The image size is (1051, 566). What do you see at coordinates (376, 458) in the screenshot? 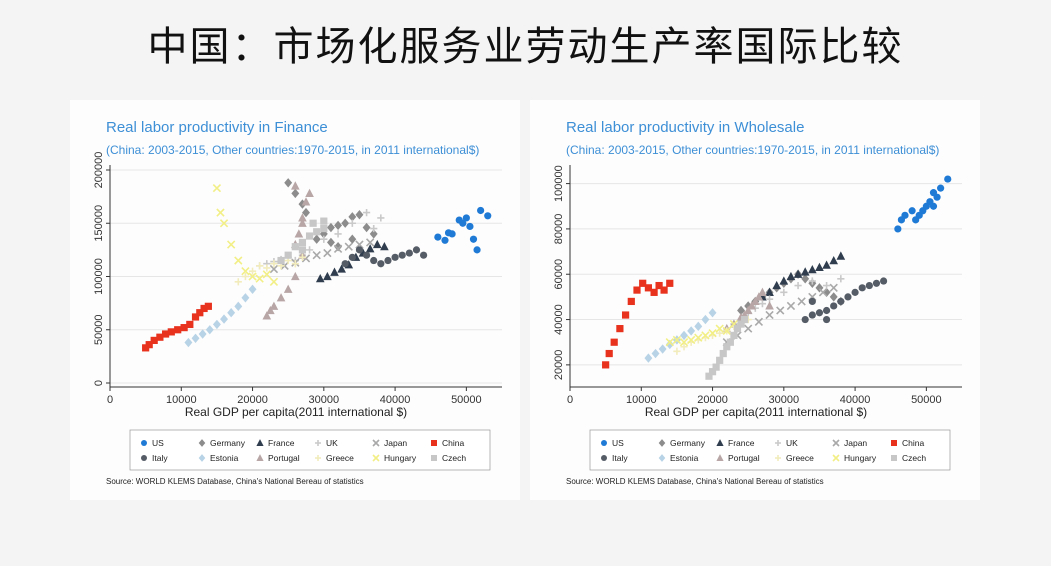
I see `legend-marker-hungary` at bounding box center [376, 458].